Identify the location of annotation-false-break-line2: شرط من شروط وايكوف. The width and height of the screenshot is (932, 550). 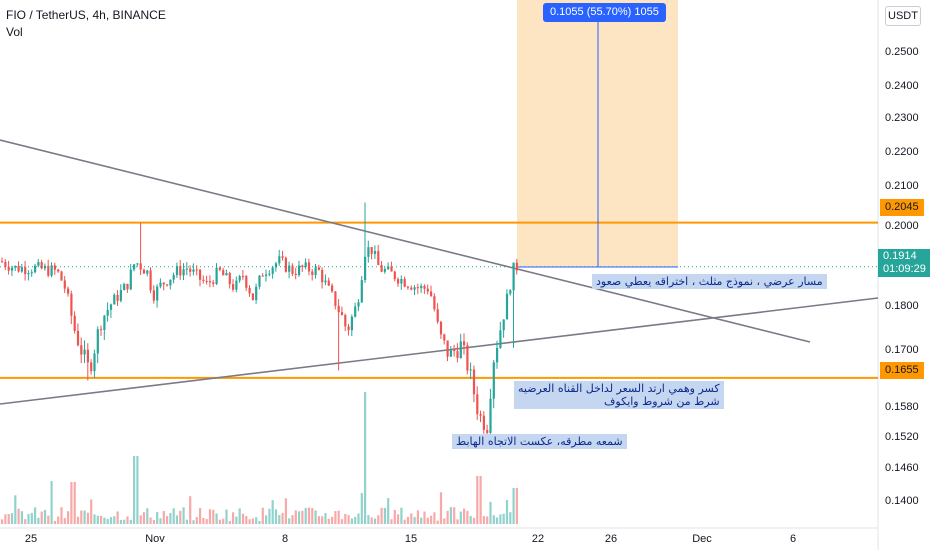
(662, 401).